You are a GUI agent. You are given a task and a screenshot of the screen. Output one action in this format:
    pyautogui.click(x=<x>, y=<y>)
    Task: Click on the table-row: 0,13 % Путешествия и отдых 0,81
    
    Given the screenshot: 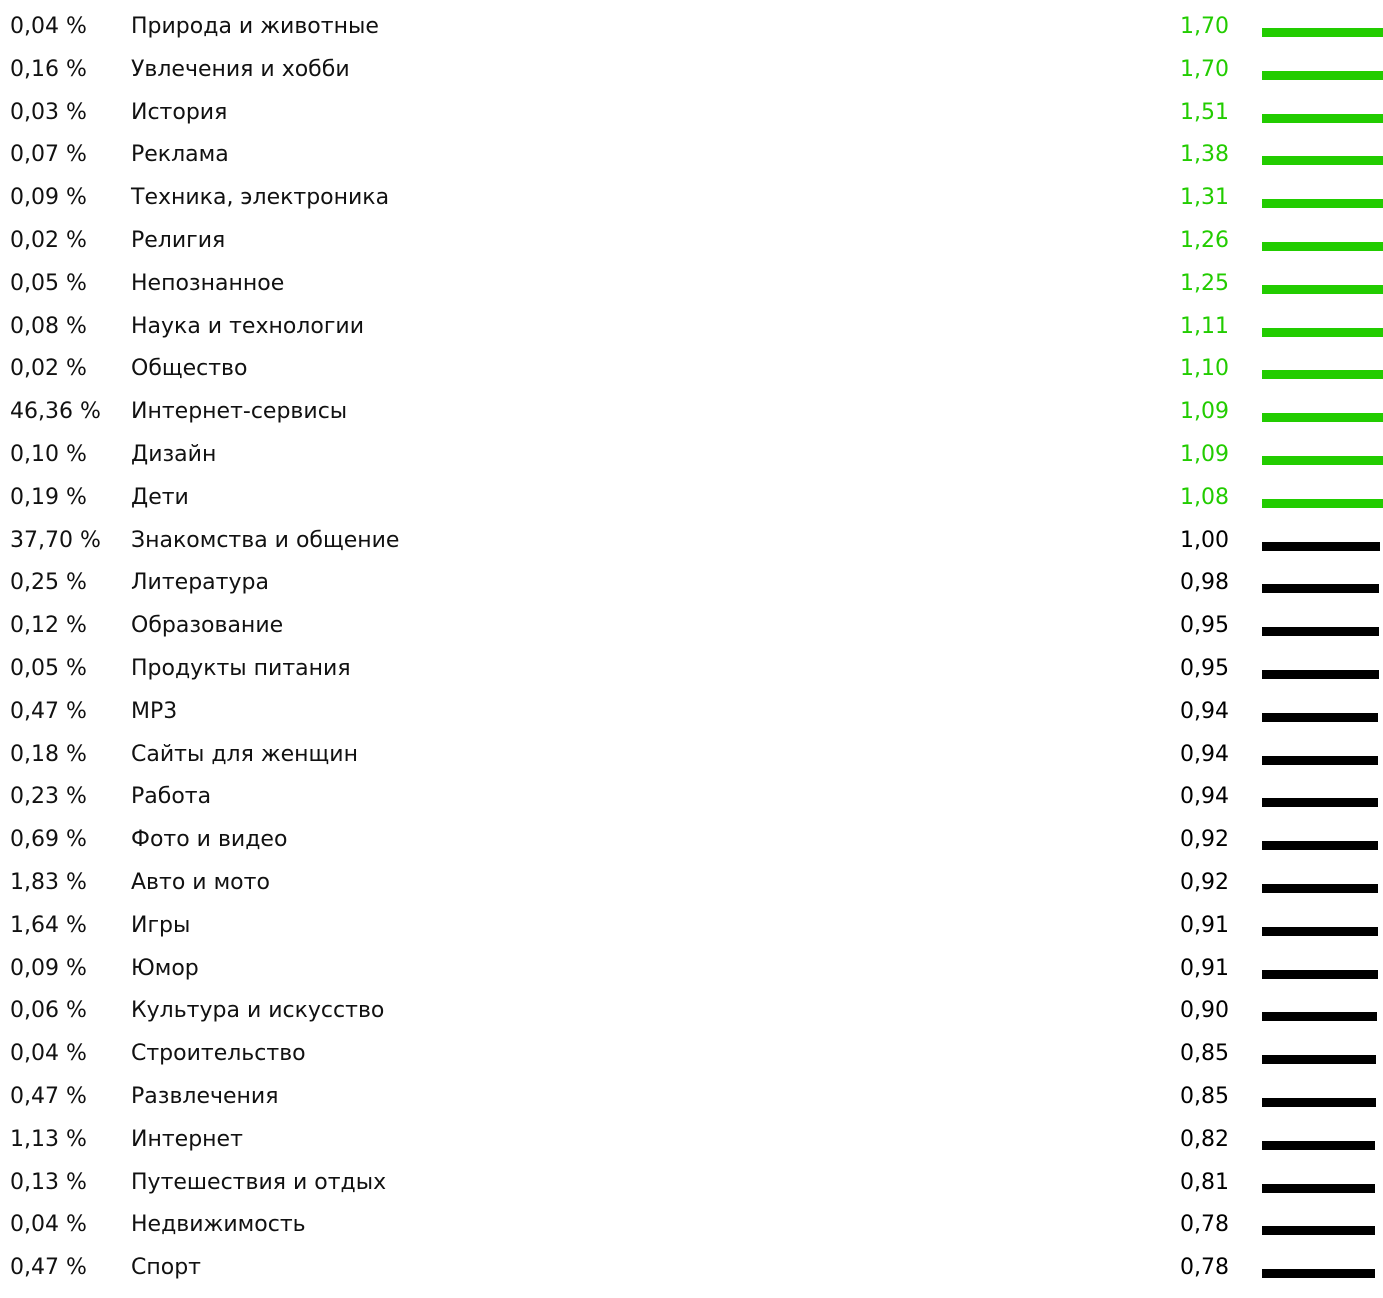 What is the action you would take?
    pyautogui.click(x=691, y=1191)
    